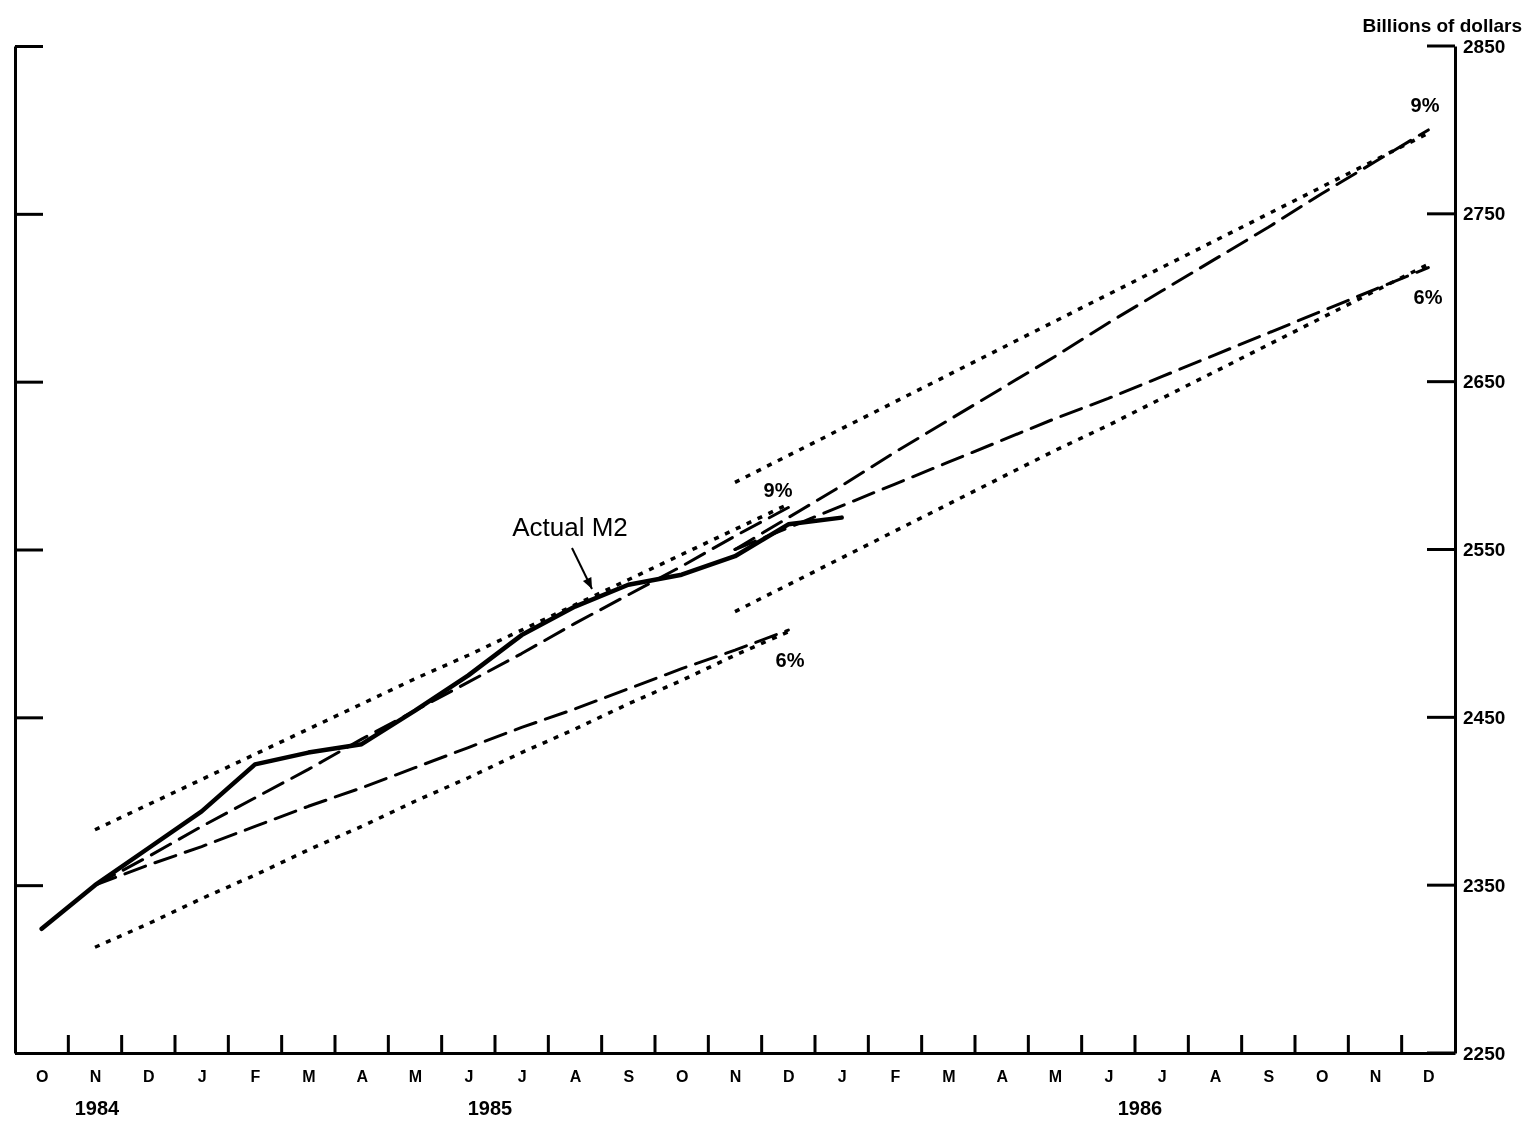 This screenshot has width=1532, height=1125. What do you see at coordinates (490, 1108) in the screenshot?
I see `text: 1985` at bounding box center [490, 1108].